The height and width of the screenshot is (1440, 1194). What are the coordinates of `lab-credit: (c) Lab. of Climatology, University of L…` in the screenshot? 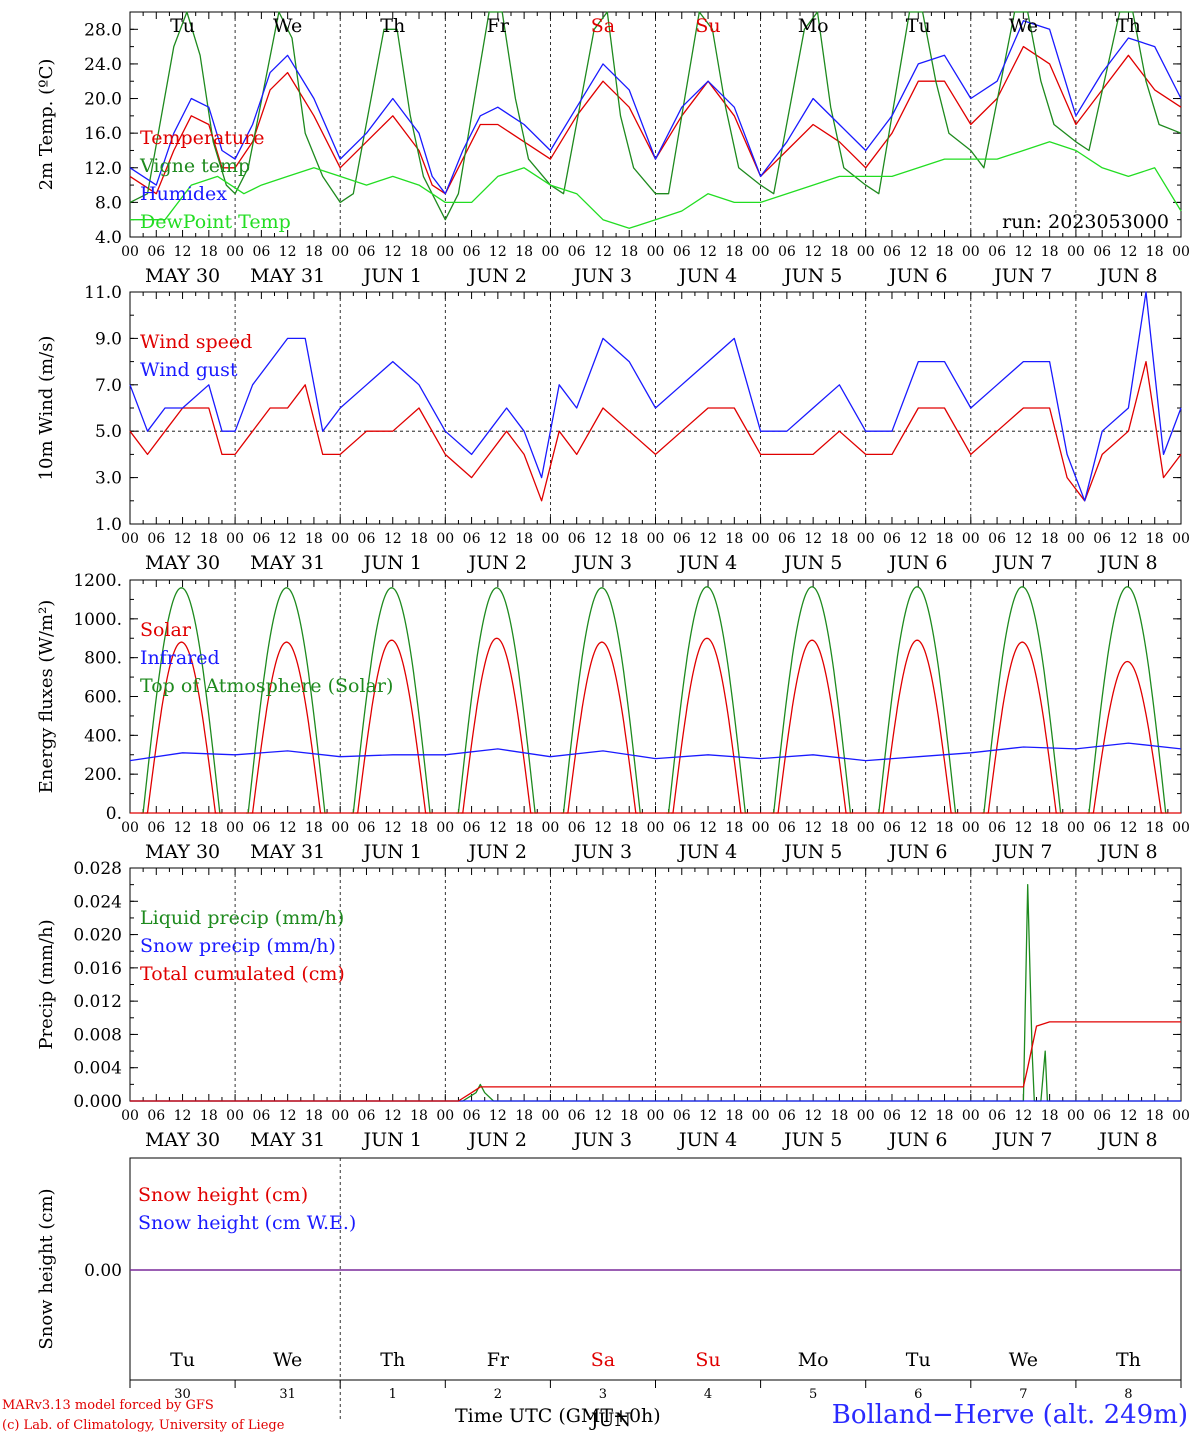 It's located at (143, 1425).